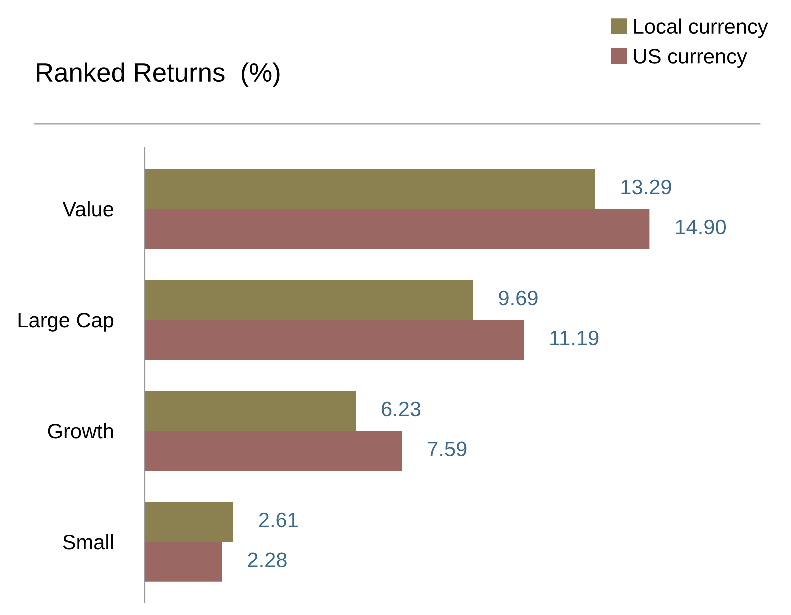  I want to click on data-label: 2.28, so click(267, 560).